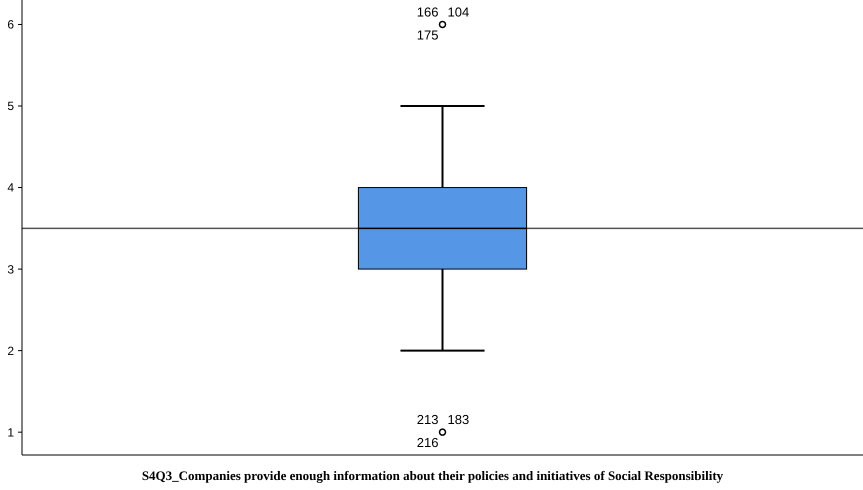 Image resolution: width=863 pixels, height=490 pixels. What do you see at coordinates (10, 187) in the screenshot?
I see `y-tick-label: 4` at bounding box center [10, 187].